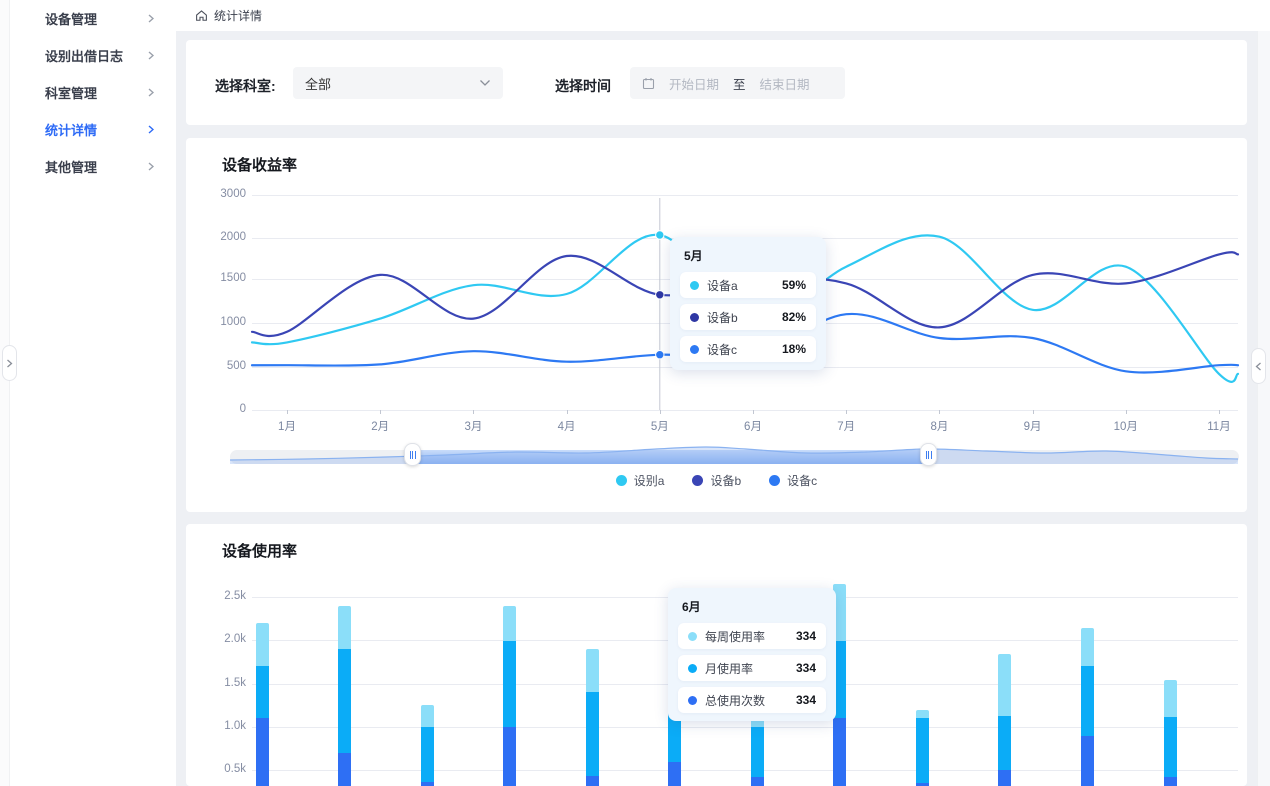 The height and width of the screenshot is (786, 1270). I want to click on bar-5月, so click(592, 717).